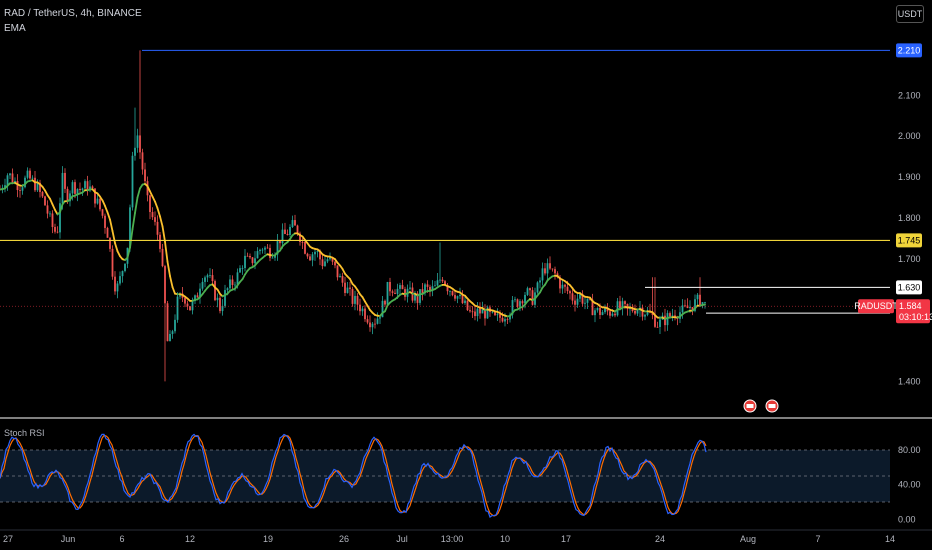 This screenshot has width=932, height=550. Describe the element at coordinates (910, 14) in the screenshot. I see `currency-unit-button: USDT` at that location.